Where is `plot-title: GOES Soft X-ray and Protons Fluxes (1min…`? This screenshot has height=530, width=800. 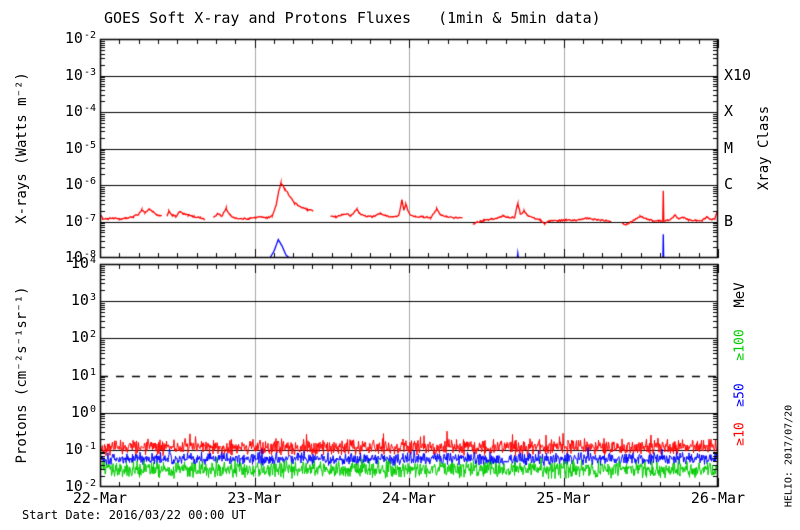 plot-title: GOES Soft X-ray and Protons Fluxes (1min… is located at coordinates (352, 18).